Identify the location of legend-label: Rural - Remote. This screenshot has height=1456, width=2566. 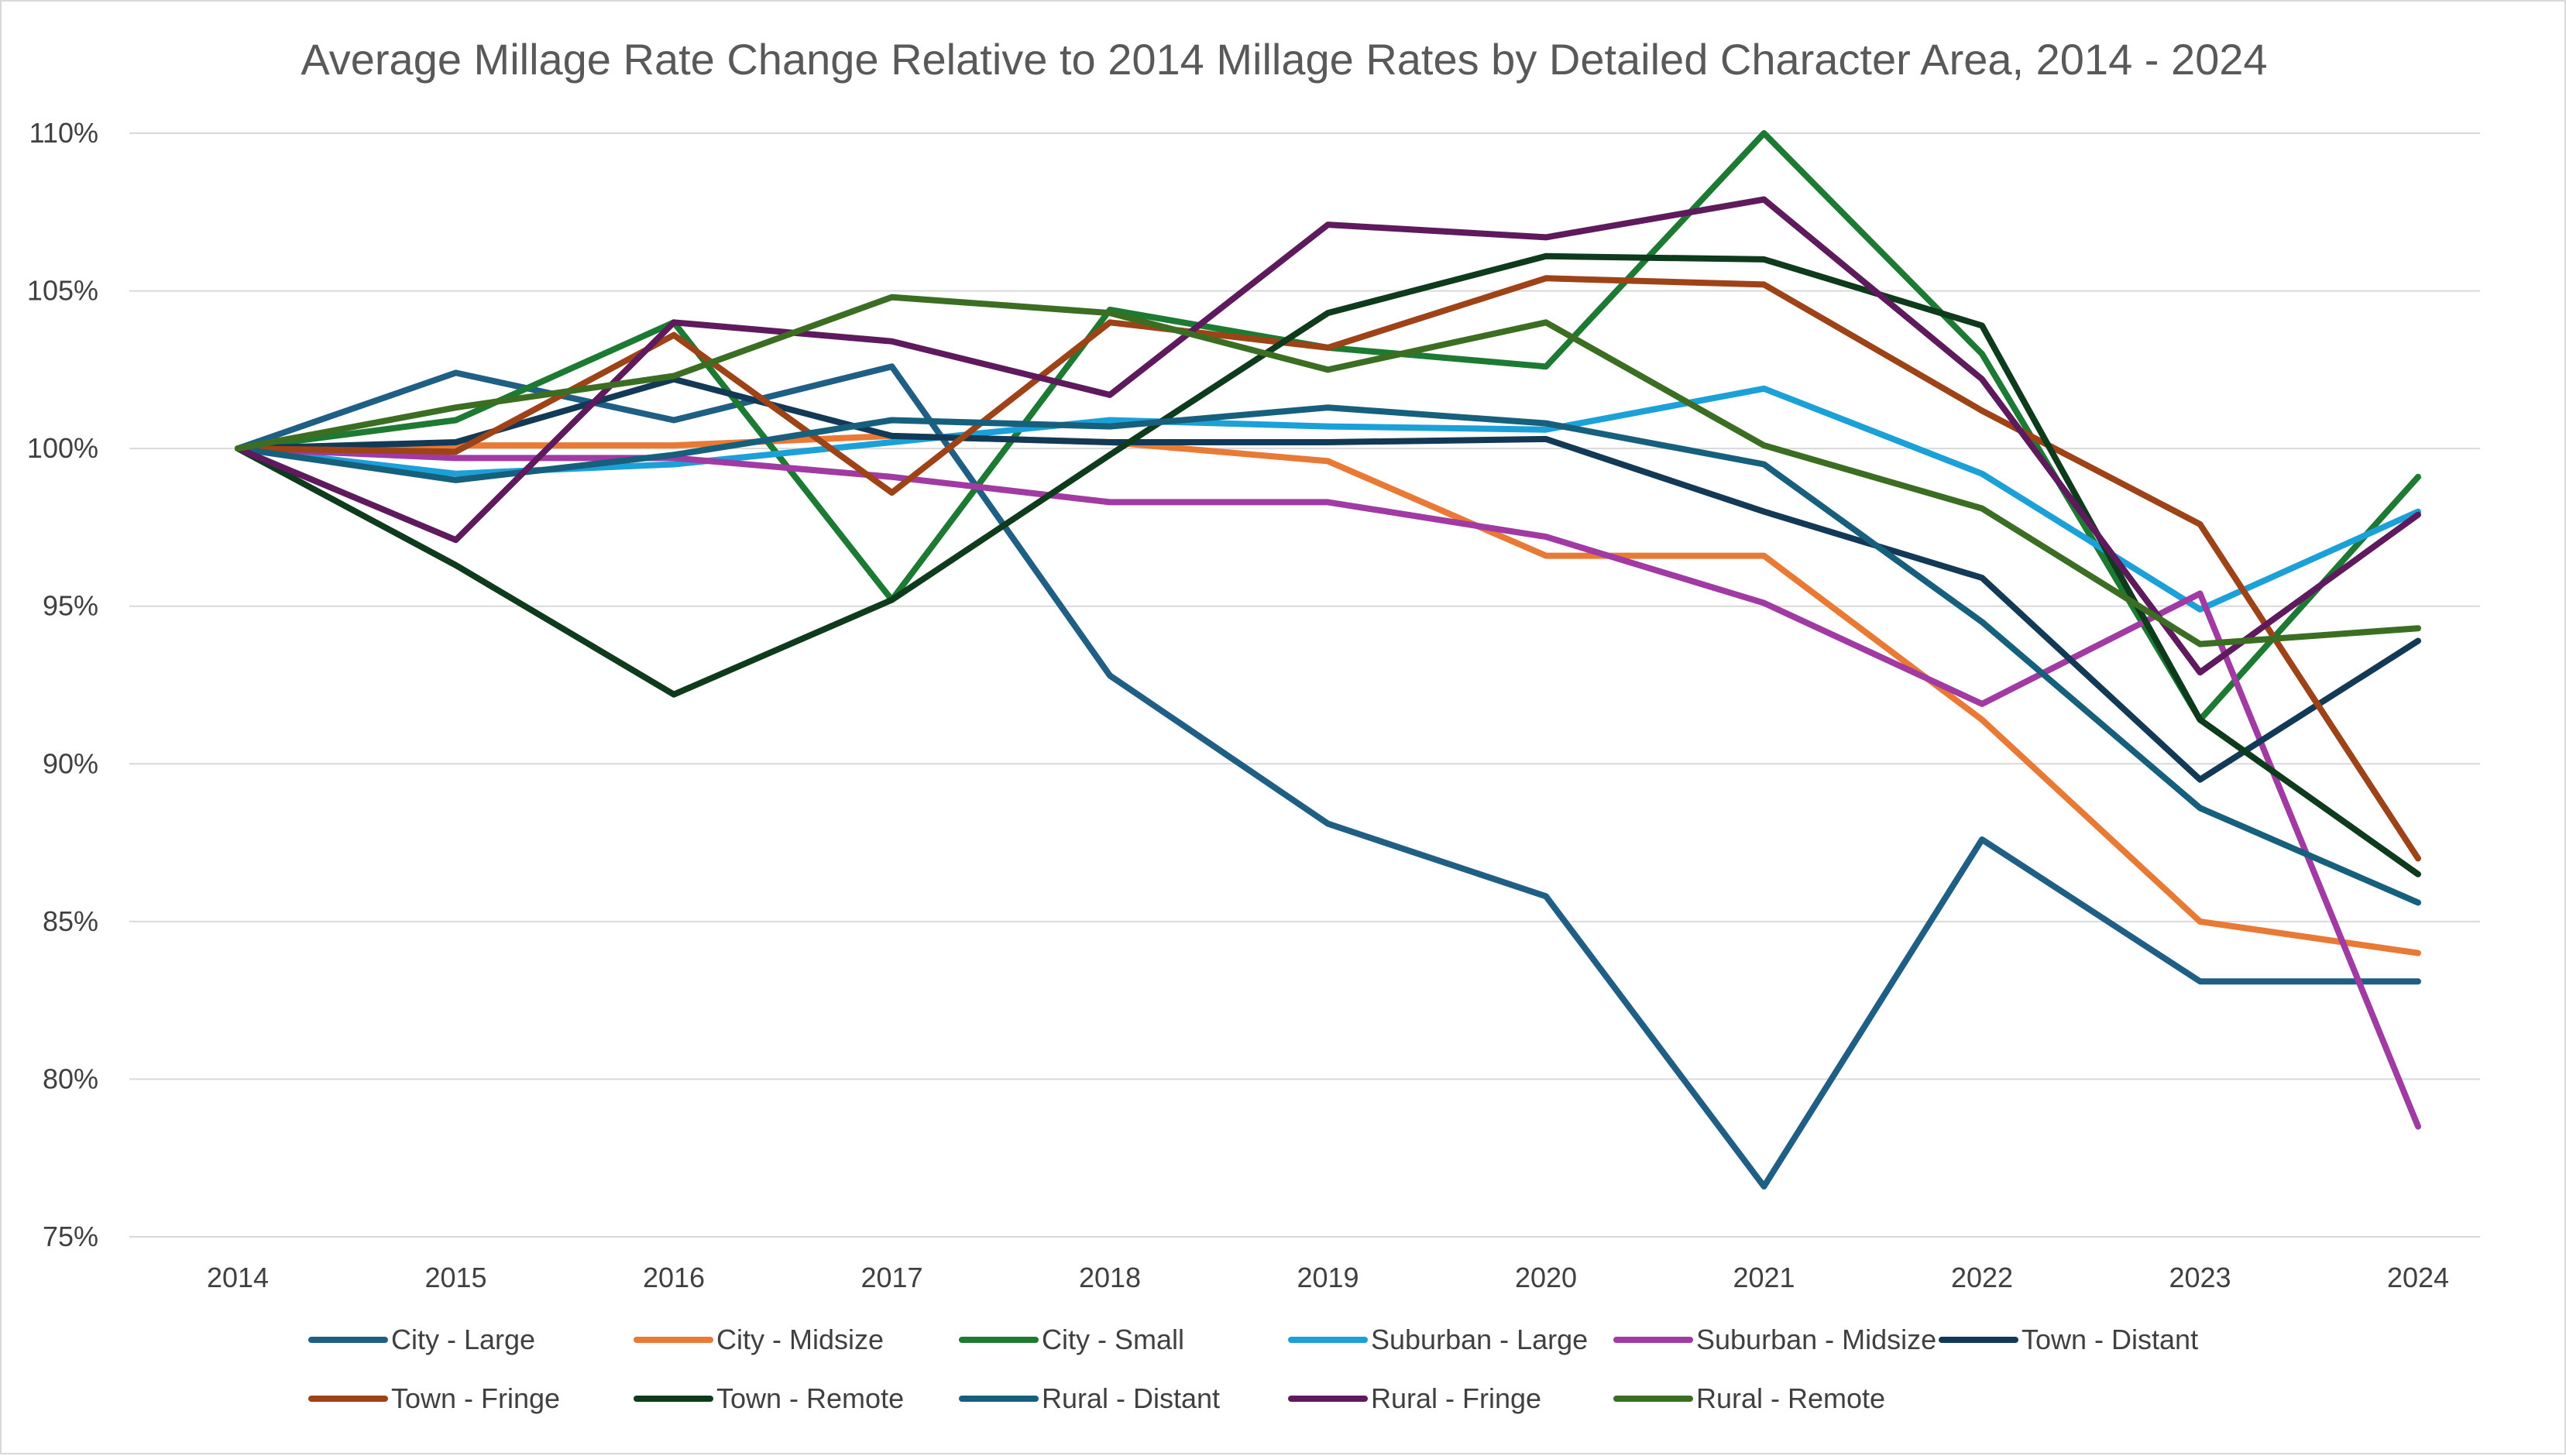
(1790, 1398).